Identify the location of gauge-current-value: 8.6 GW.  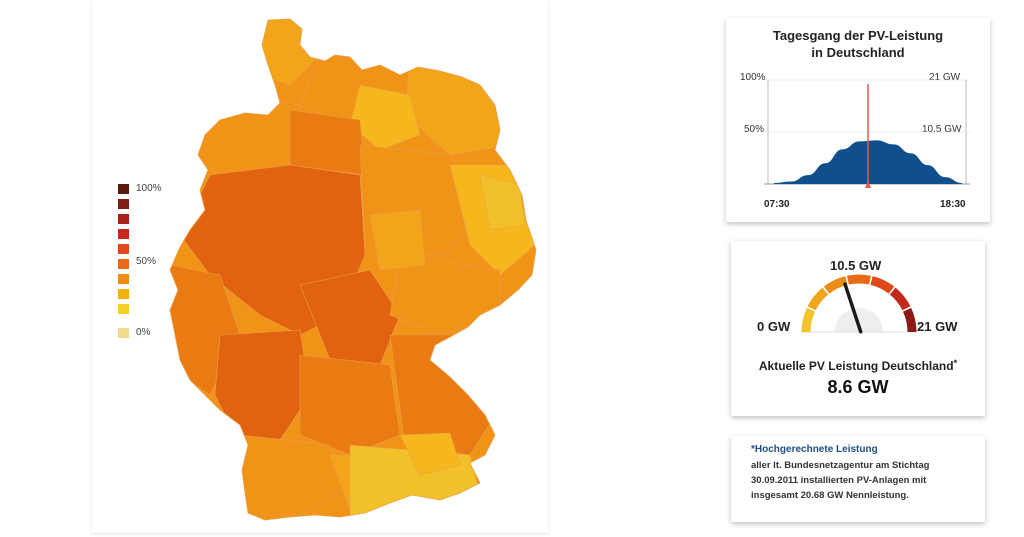
(858, 387).